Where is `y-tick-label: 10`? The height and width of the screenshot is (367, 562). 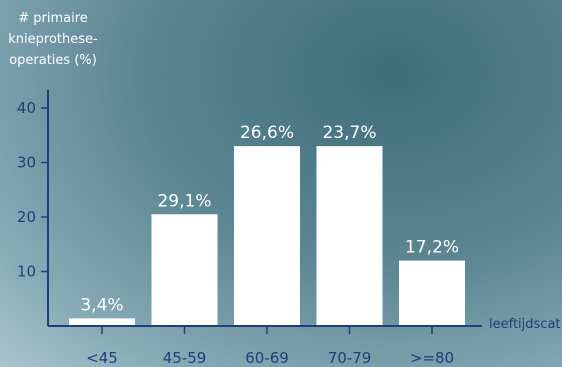
y-tick-label: 10 is located at coordinates (26, 272).